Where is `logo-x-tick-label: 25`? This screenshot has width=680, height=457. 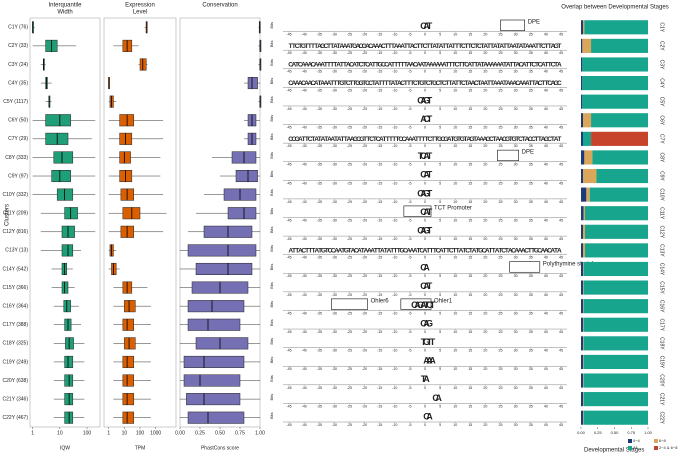
logo-x-tick-label: 25 is located at coordinates (501, 351).